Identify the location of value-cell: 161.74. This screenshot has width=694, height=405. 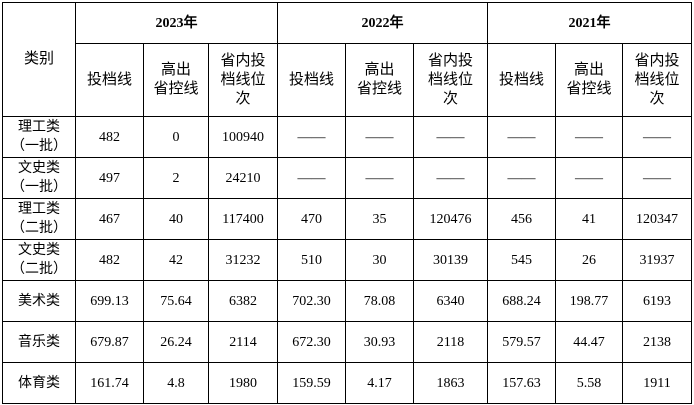
(109, 383).